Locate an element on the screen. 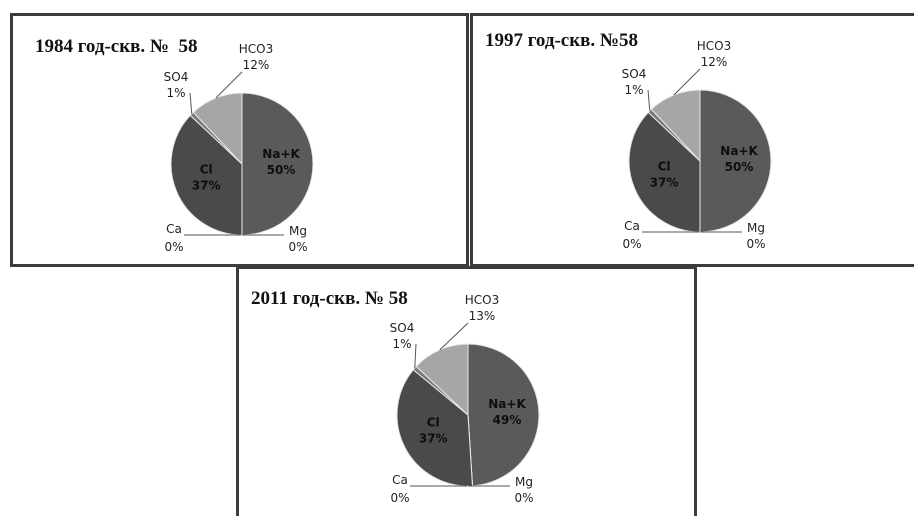 The image size is (914, 519). slice-value-label: 49% is located at coordinates (507, 420).